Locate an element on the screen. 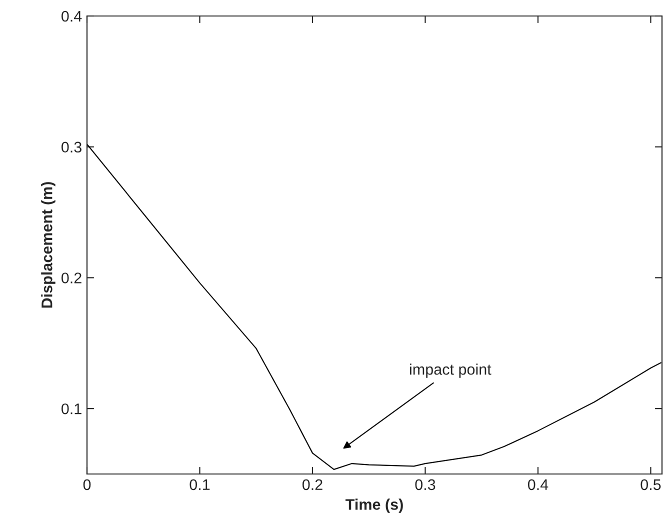 This screenshot has width=669, height=515. y-tick-label: 0.1 is located at coordinates (72, 408).